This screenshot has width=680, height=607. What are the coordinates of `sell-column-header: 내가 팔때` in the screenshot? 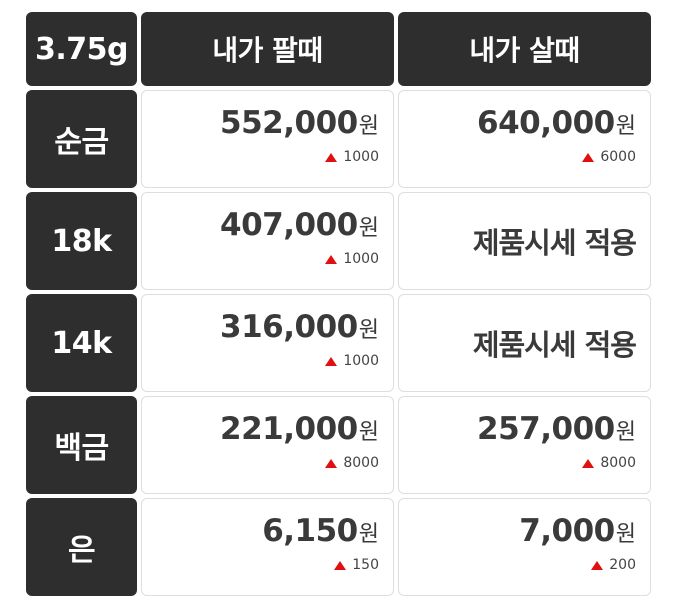 It's located at (267, 49).